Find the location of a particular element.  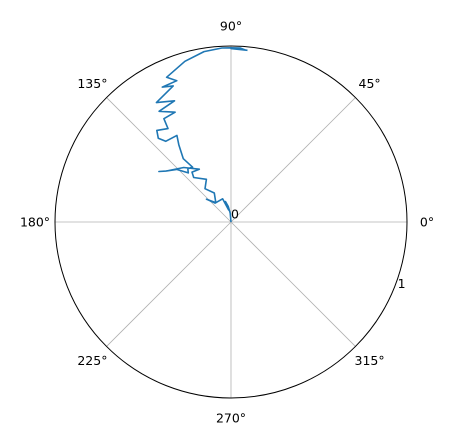

angular-tick-label-180: 180° is located at coordinates (35, 222).